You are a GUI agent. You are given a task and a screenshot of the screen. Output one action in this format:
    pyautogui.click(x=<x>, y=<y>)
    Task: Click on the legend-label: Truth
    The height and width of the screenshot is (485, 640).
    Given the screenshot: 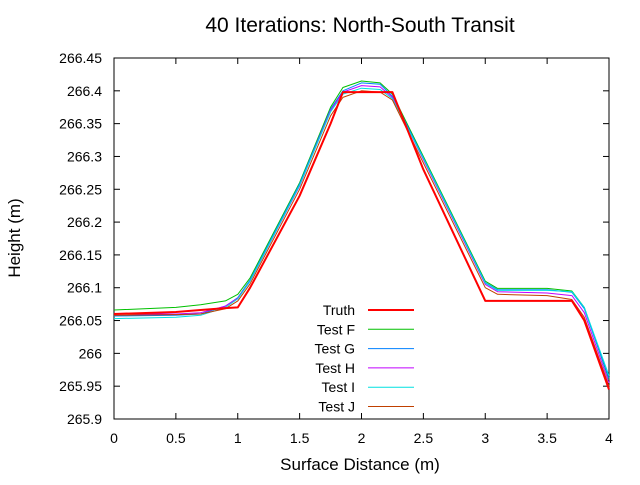 What is the action you would take?
    pyautogui.click(x=339, y=310)
    